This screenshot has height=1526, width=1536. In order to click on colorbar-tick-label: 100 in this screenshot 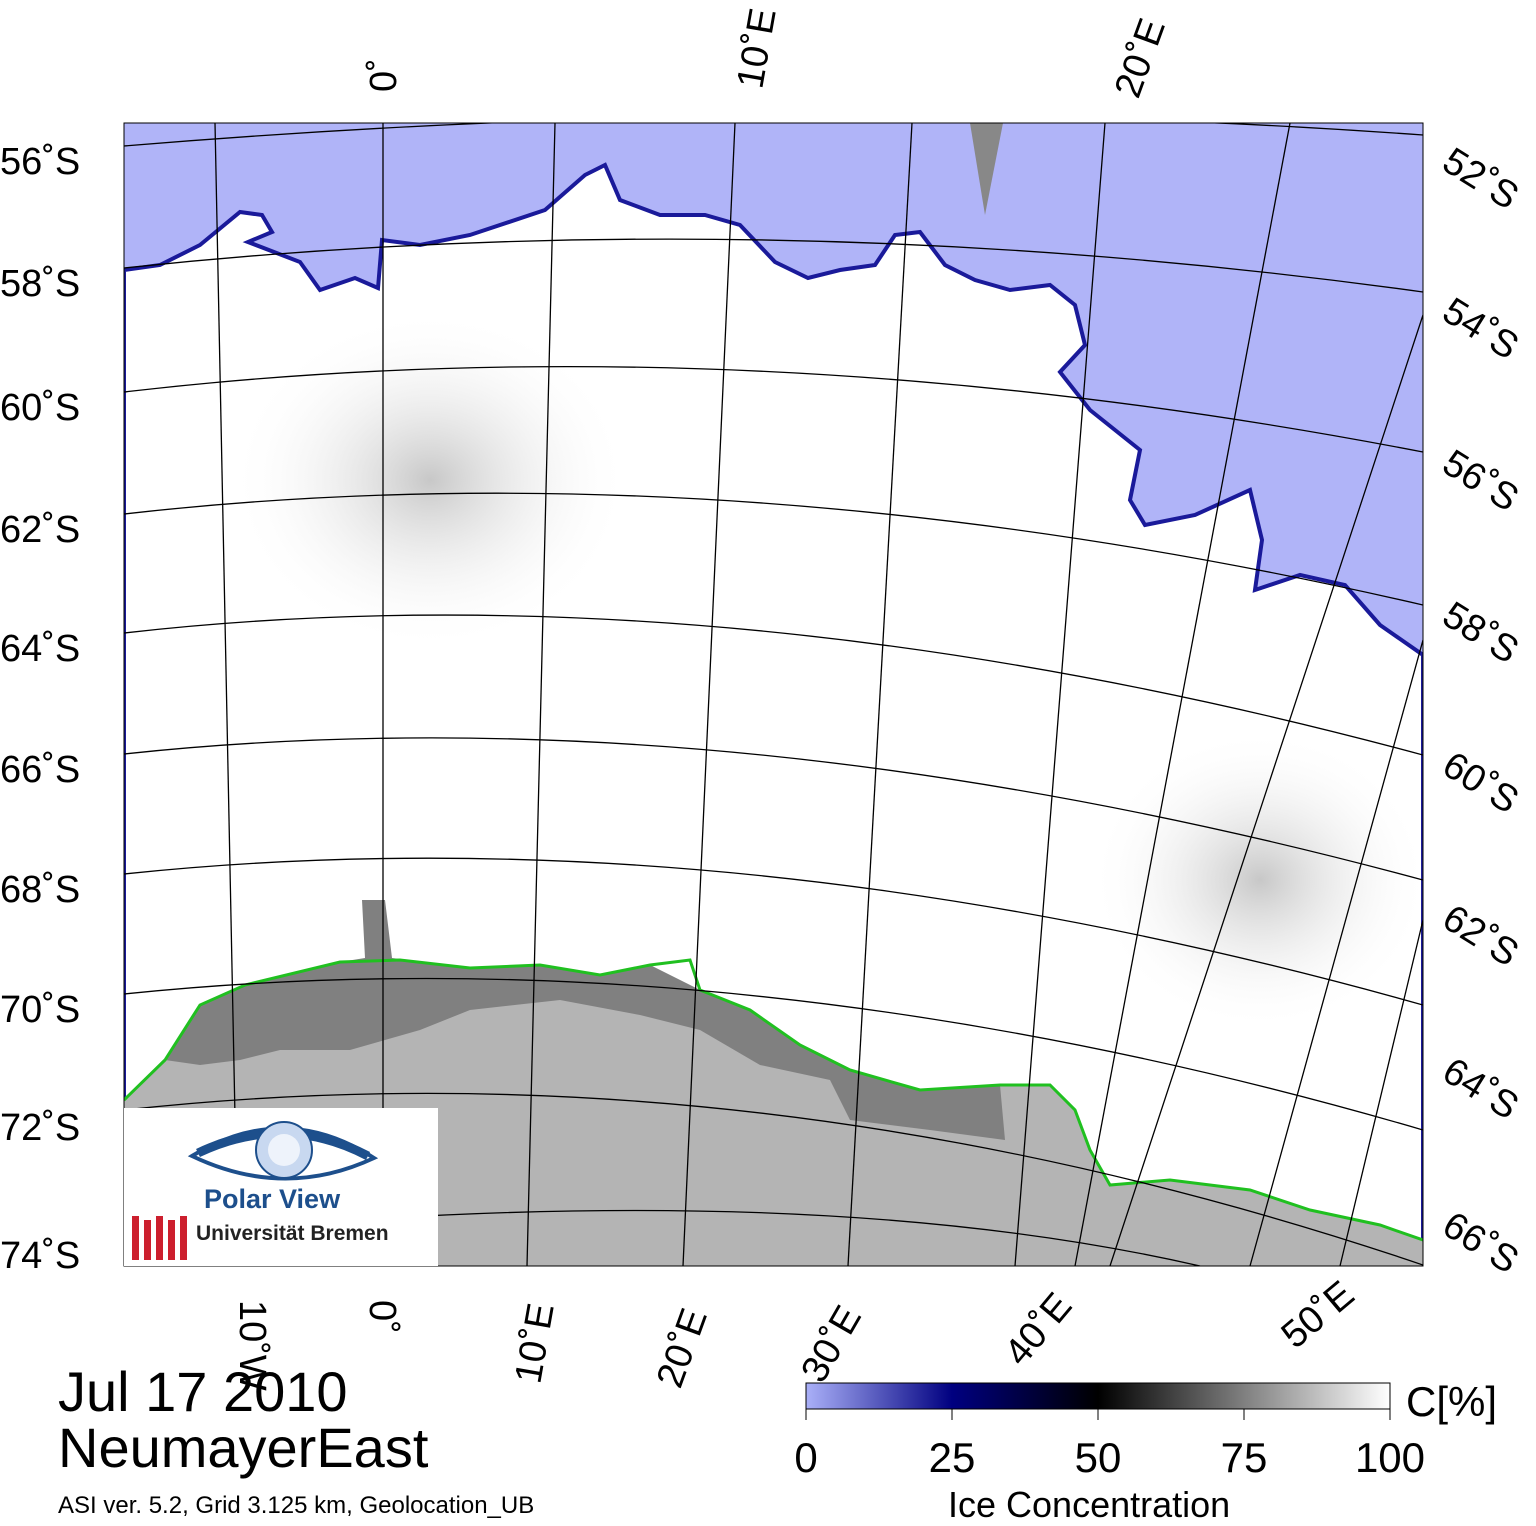, I will do `click(1390, 1457)`.